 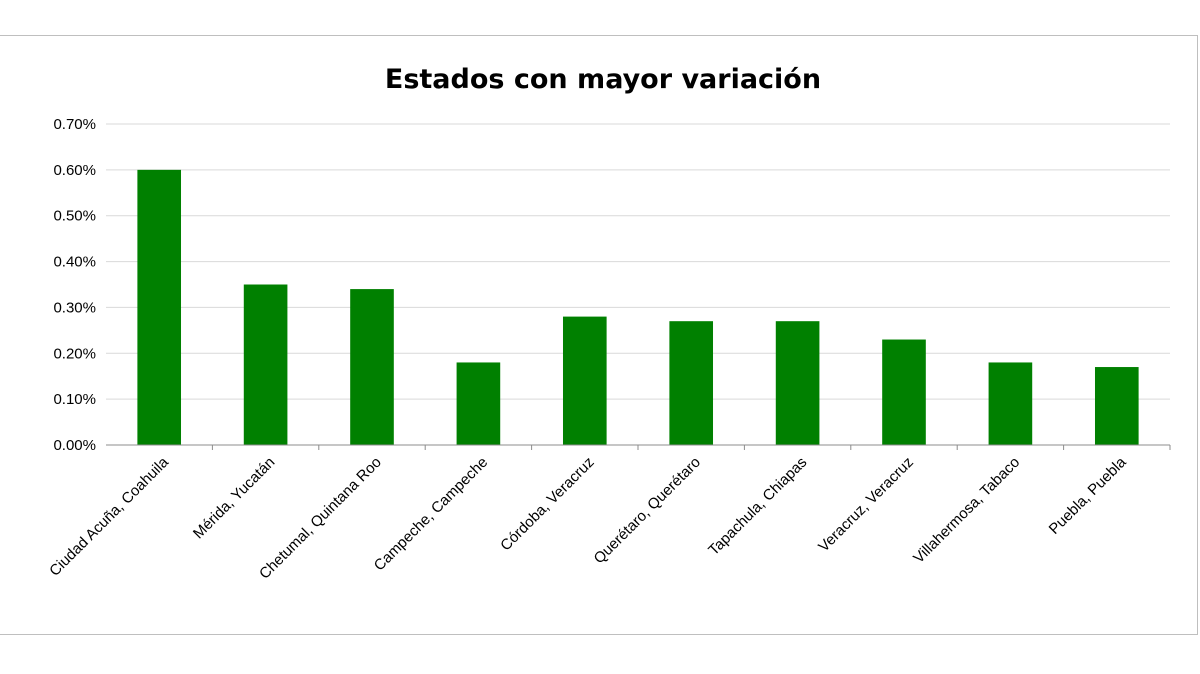 I want to click on x-tick-label: Puebla, Puebla, so click(x=1088, y=495).